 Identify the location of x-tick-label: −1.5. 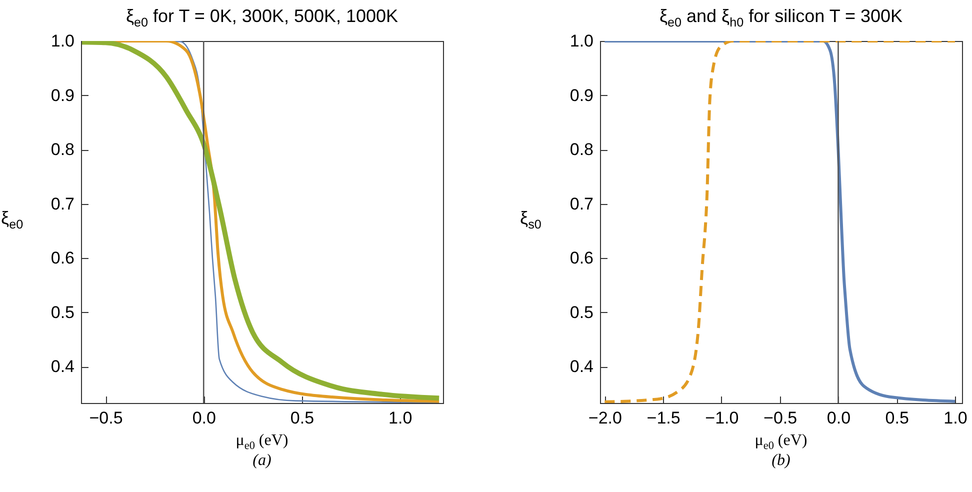
(663, 418).